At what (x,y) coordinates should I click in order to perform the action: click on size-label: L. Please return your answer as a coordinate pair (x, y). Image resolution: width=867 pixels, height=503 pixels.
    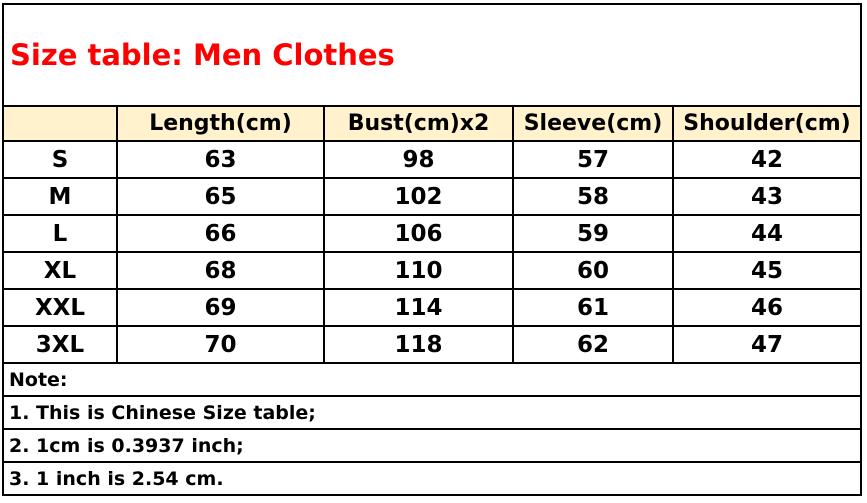
    Looking at the image, I should click on (60, 233).